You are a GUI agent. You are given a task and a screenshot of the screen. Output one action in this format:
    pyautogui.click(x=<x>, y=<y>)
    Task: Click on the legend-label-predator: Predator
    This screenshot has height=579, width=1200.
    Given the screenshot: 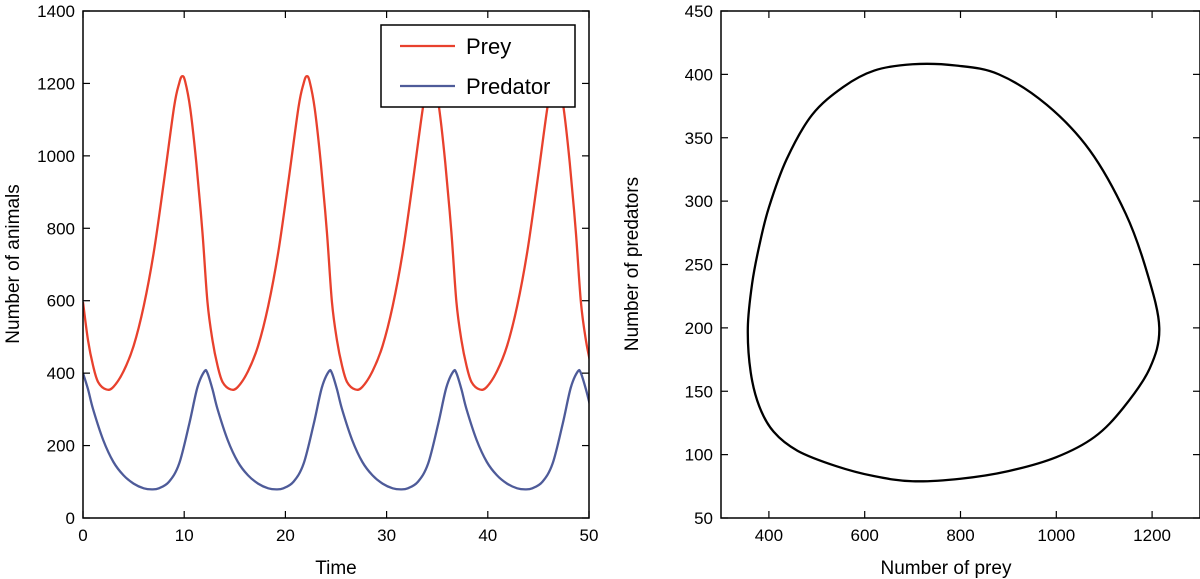 What is the action you would take?
    pyautogui.click(x=508, y=86)
    